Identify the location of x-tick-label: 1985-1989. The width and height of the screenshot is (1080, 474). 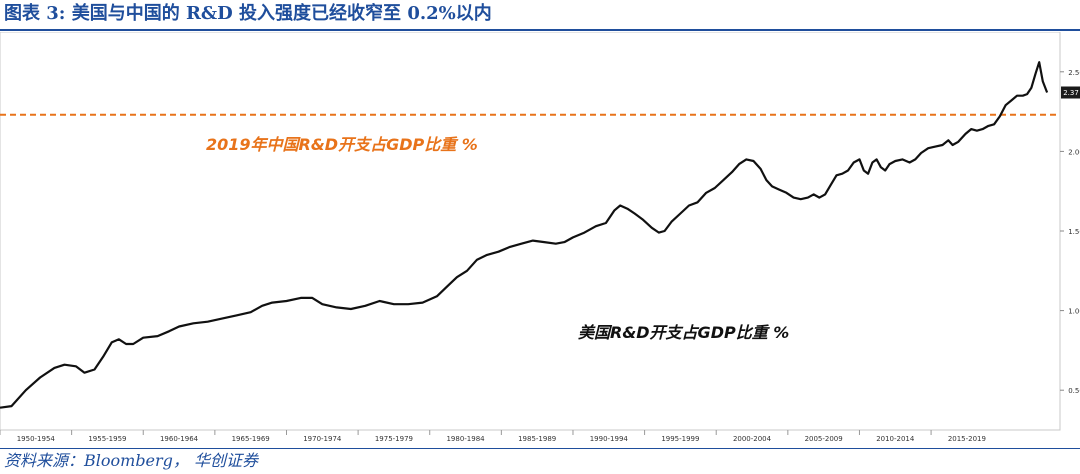
(537, 439).